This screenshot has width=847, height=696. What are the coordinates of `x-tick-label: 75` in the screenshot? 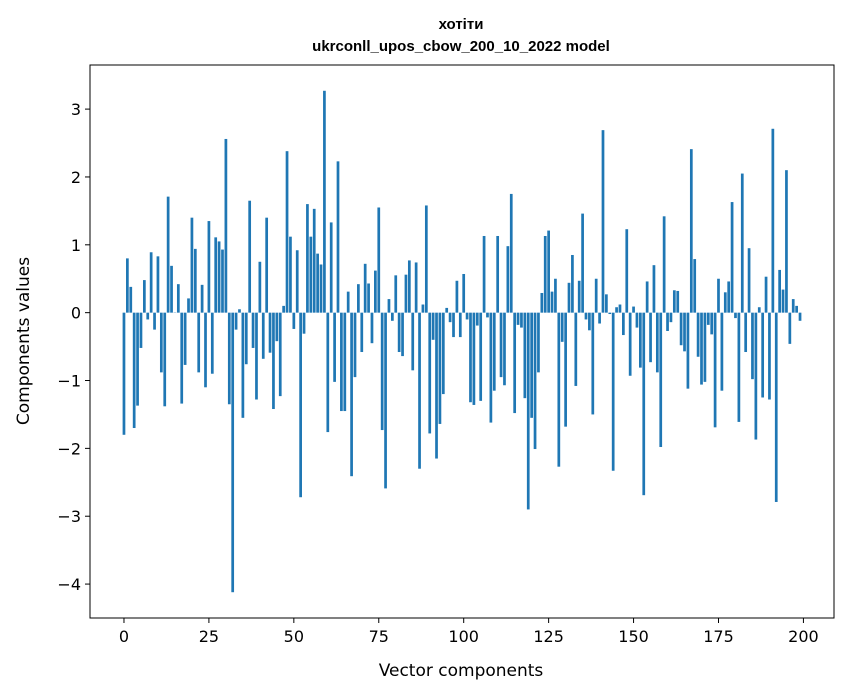 It's located at (379, 636).